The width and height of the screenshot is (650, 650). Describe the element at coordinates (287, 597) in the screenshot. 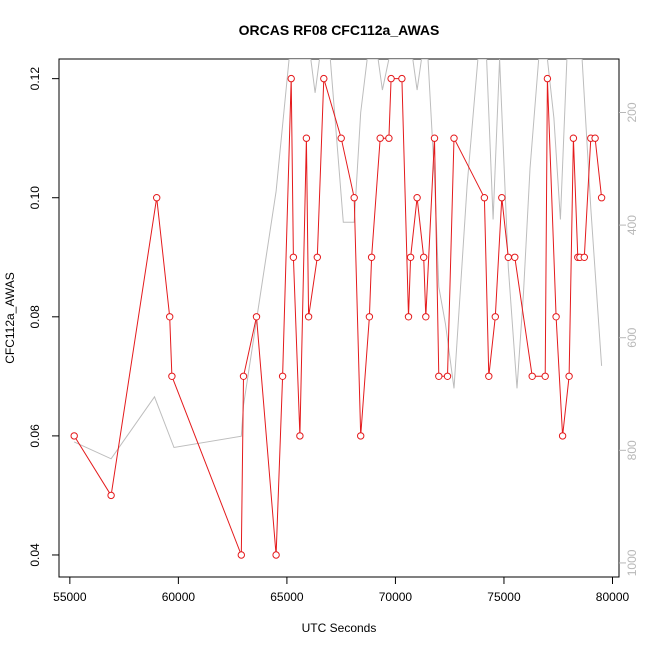

I see `x-tick-label: 65000` at that location.